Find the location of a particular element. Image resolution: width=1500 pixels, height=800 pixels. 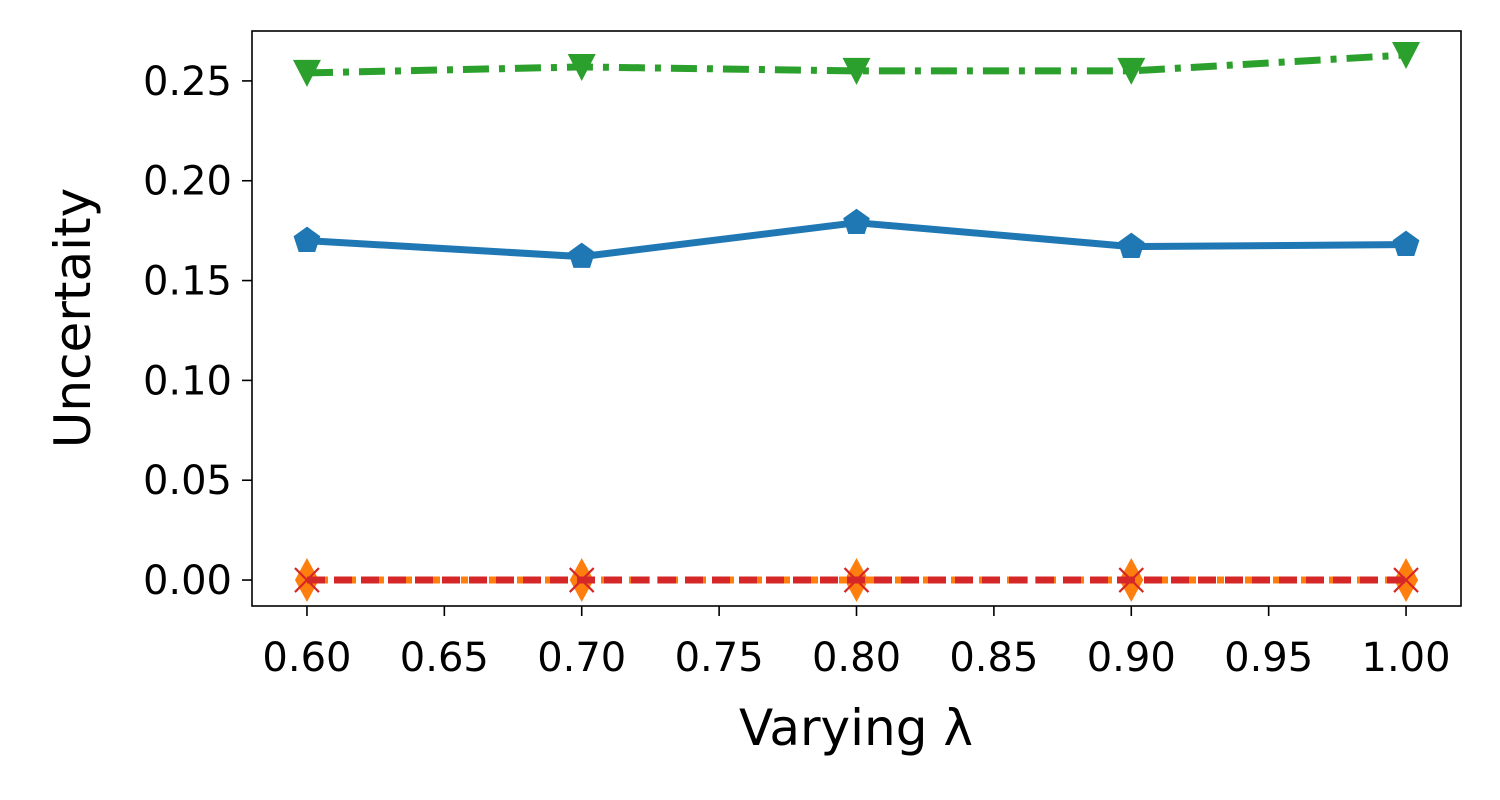

x-tick-label: 0.60 is located at coordinates (306, 658).